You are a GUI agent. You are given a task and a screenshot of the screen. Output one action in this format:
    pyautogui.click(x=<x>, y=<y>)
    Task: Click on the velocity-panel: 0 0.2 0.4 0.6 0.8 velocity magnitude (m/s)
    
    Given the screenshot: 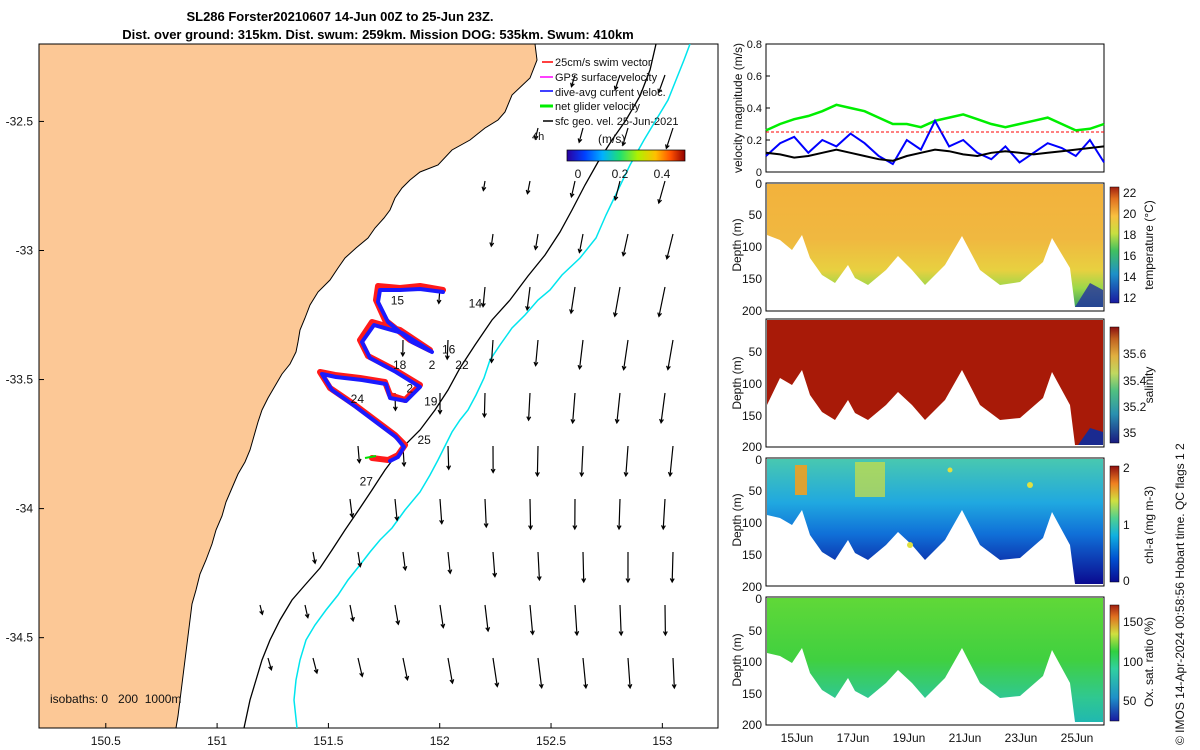 What is the action you would take?
    pyautogui.click(x=918, y=109)
    